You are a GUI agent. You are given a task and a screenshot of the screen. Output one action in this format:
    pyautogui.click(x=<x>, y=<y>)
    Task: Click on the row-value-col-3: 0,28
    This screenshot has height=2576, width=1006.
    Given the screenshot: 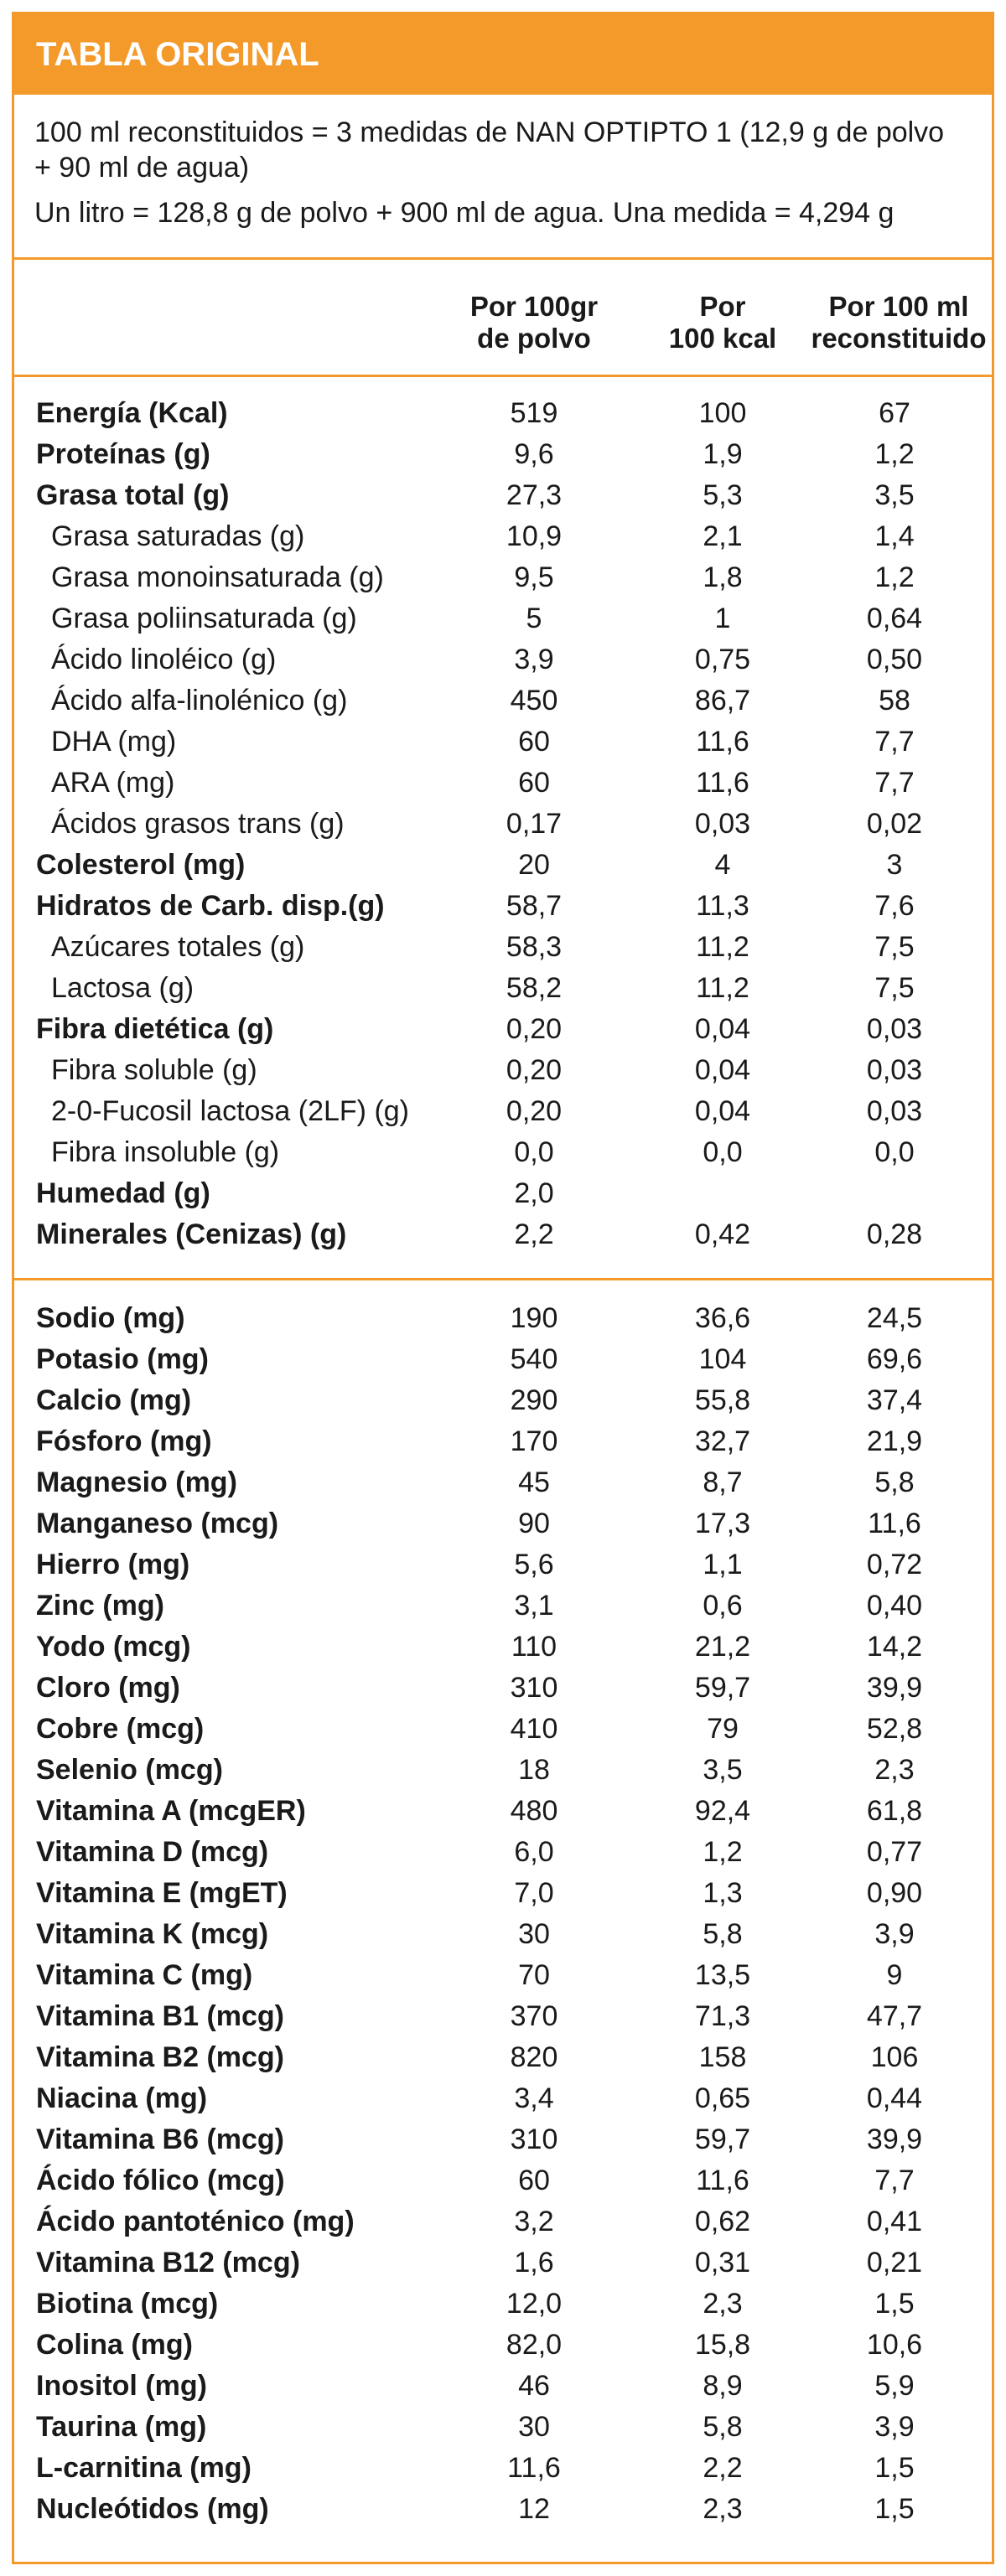 What is the action you would take?
    pyautogui.click(x=894, y=1234)
    